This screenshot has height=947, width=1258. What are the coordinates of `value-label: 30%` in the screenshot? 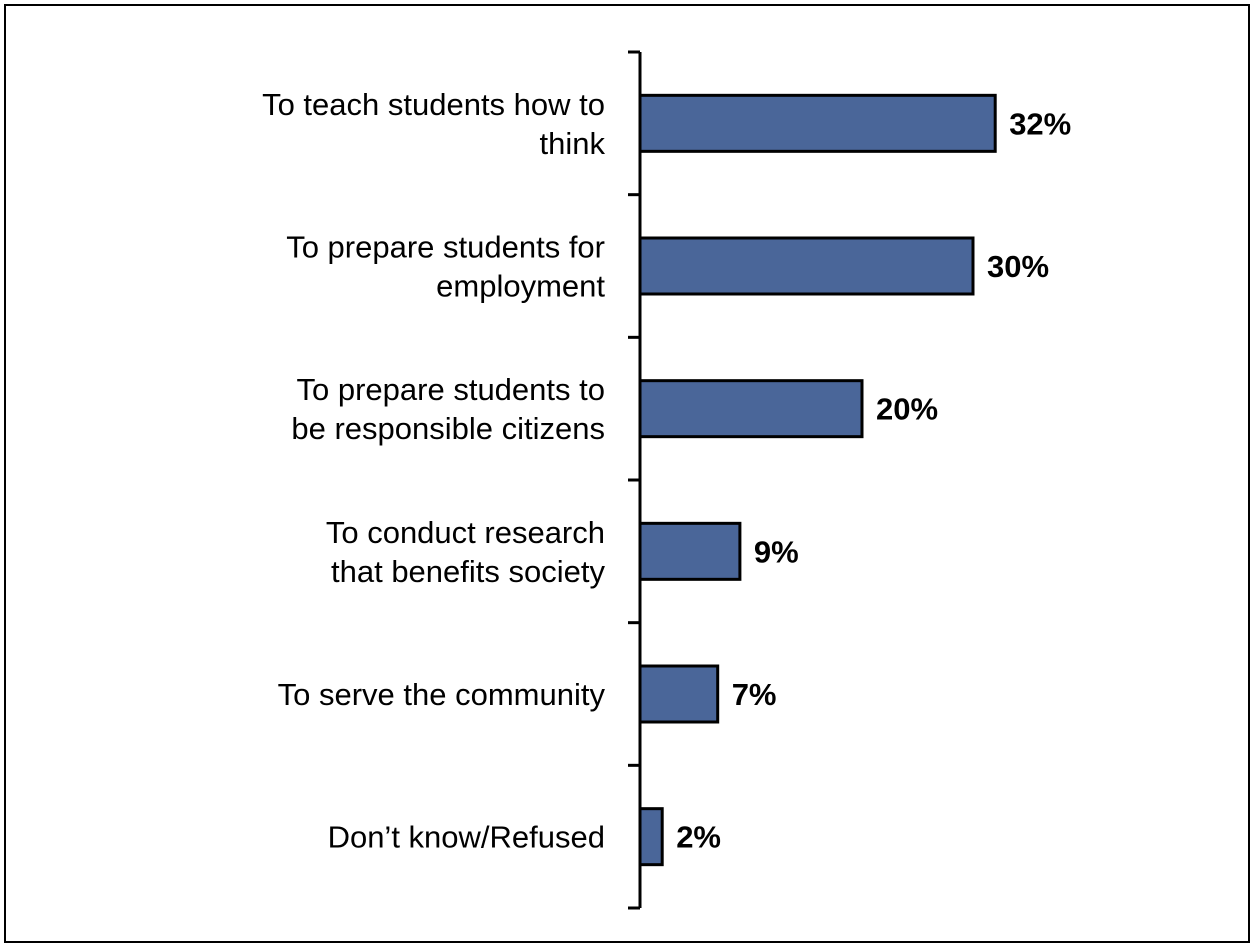 It's located at (1018, 266).